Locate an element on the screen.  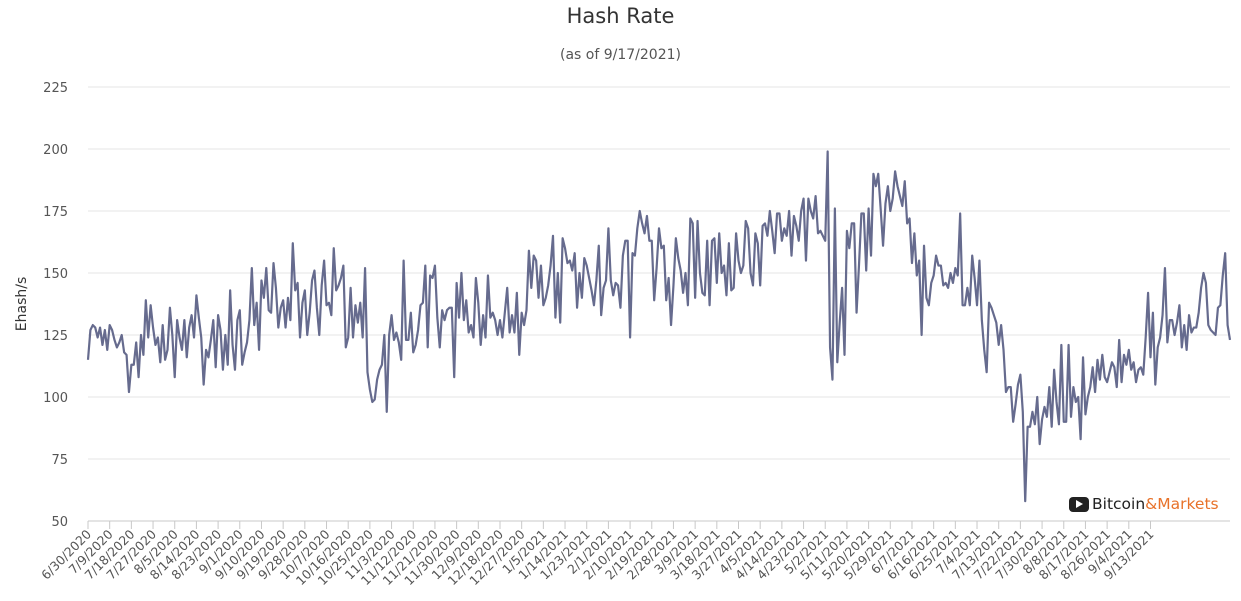
y-tick-label: 100 is located at coordinates (55, 398).